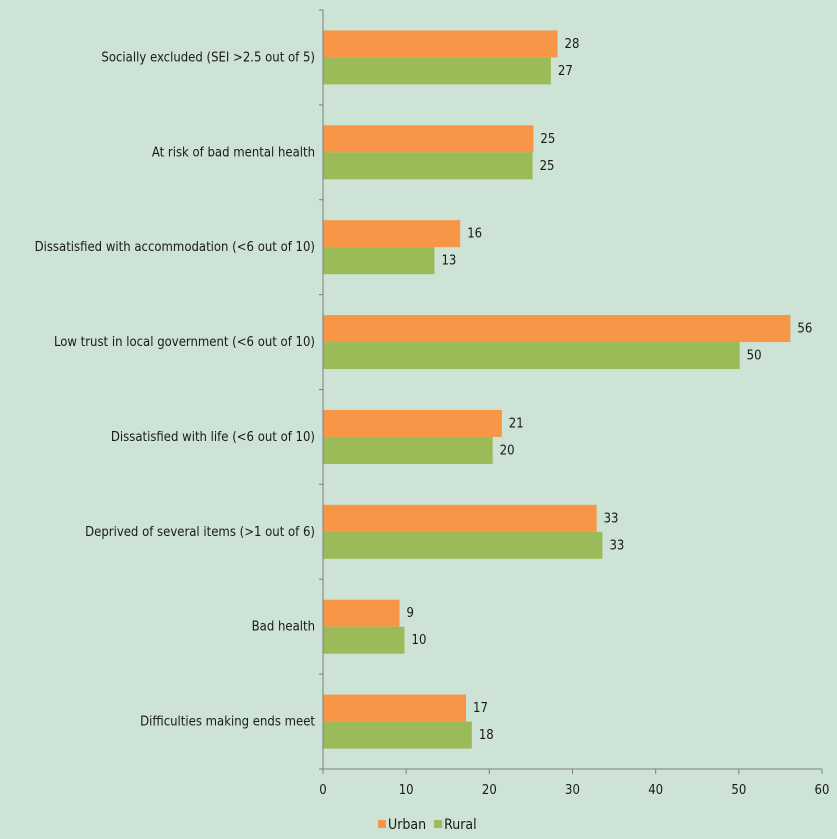  I want to click on x-tick-label: 50, so click(738, 790).